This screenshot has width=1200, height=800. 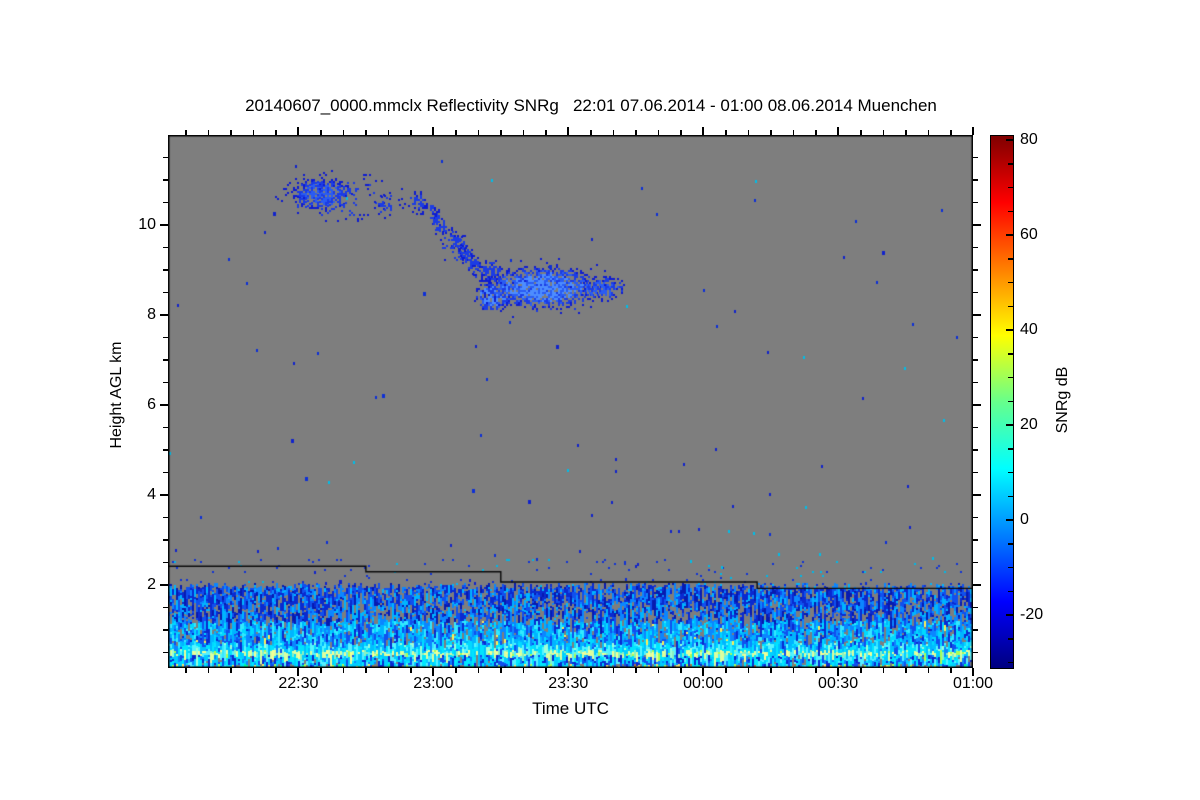 What do you see at coordinates (973, 683) in the screenshot?
I see `x-tick-label: 01:00` at bounding box center [973, 683].